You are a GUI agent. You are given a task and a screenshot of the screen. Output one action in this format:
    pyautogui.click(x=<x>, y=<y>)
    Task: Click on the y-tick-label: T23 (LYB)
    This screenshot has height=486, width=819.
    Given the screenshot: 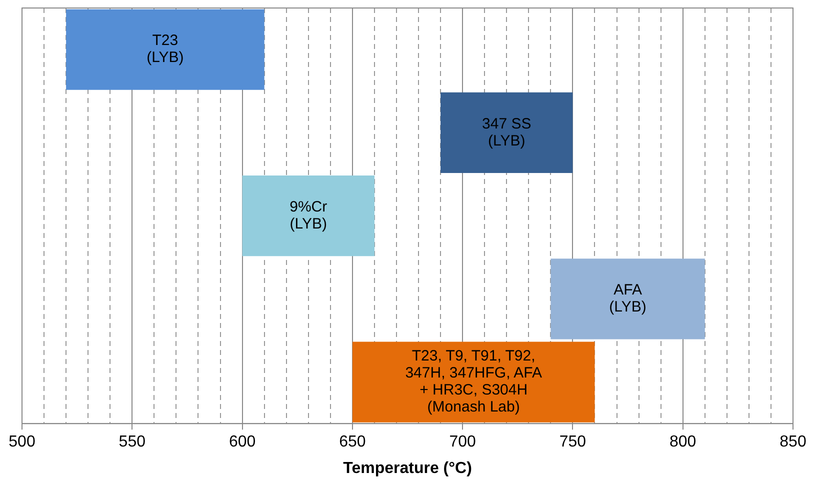 What is the action you would take?
    pyautogui.click(x=165, y=49)
    